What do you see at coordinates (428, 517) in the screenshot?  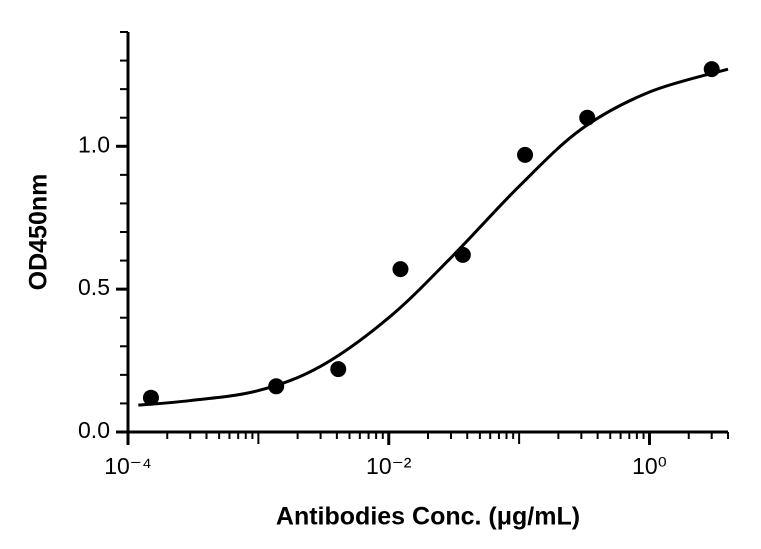 I see `x-axis-title: Antibodies Conc. (μg/mL)` at bounding box center [428, 517].